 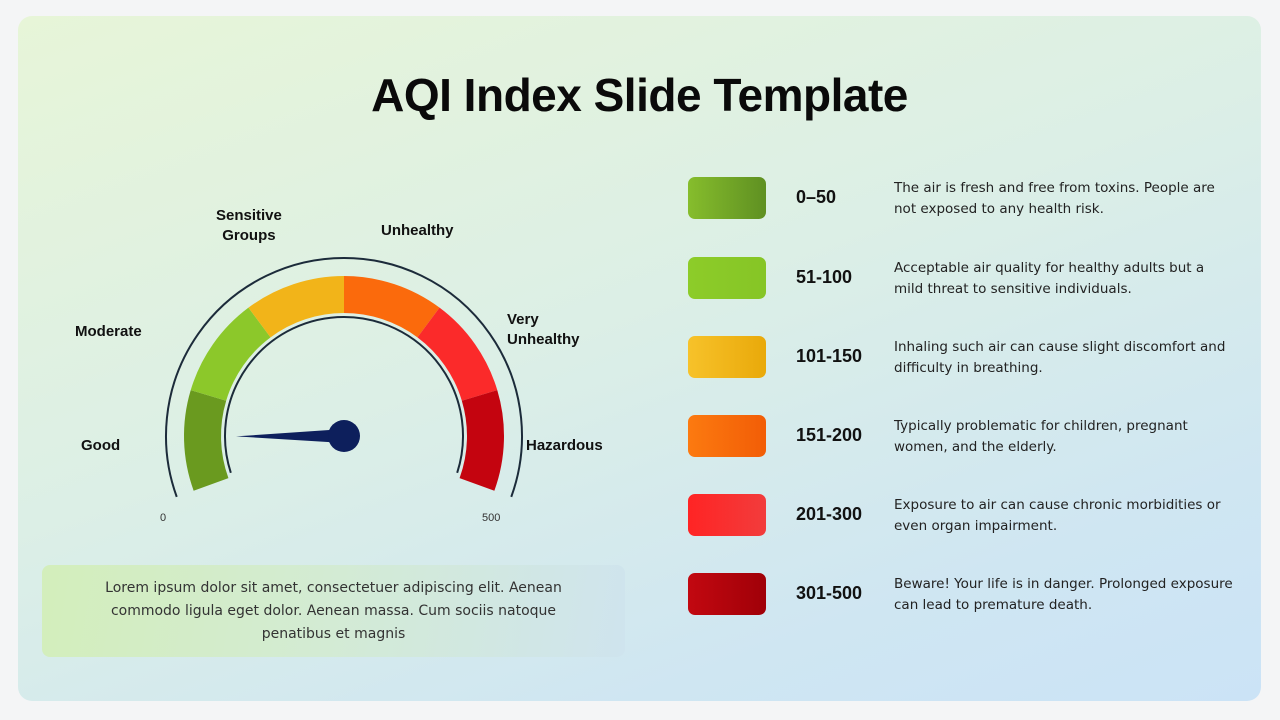 I want to click on slide-title: AQI Index Slide Template, so click(x=639, y=95).